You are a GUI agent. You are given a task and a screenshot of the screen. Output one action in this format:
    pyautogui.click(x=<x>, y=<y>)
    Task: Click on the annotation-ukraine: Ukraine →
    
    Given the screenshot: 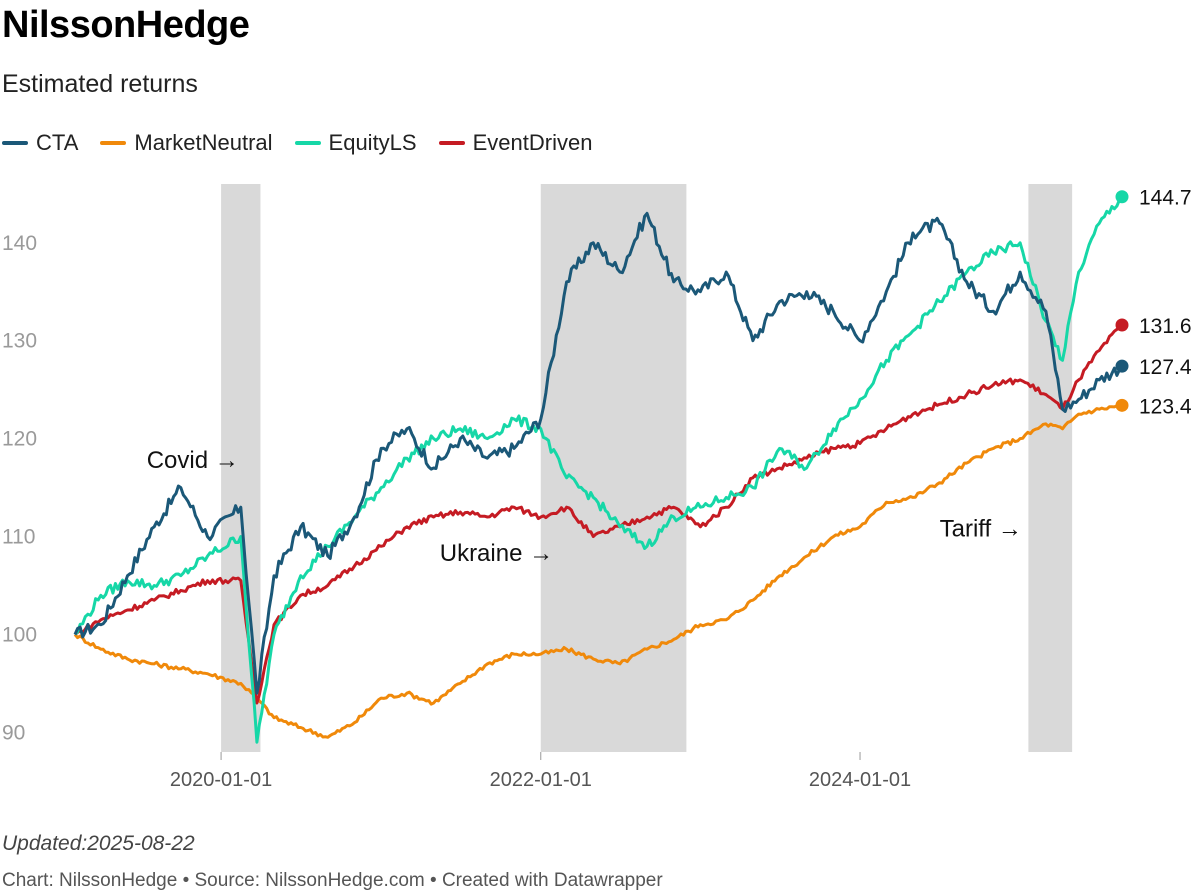 What is the action you would take?
    pyautogui.click(x=496, y=553)
    